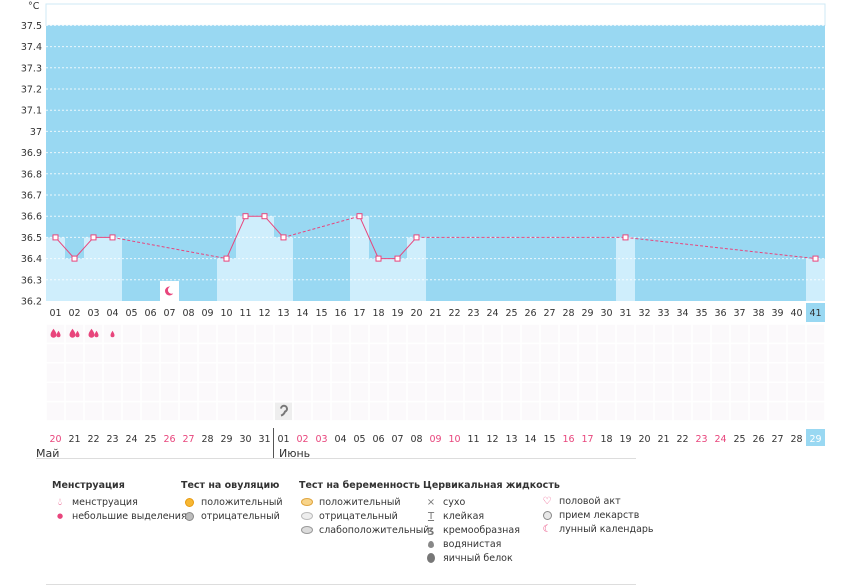 Image resolution: width=864 pixels, height=587 pixels. Describe the element at coordinates (359, 485) in the screenshot. I see `legend-pregnancy-title: Тест на беременность` at that location.